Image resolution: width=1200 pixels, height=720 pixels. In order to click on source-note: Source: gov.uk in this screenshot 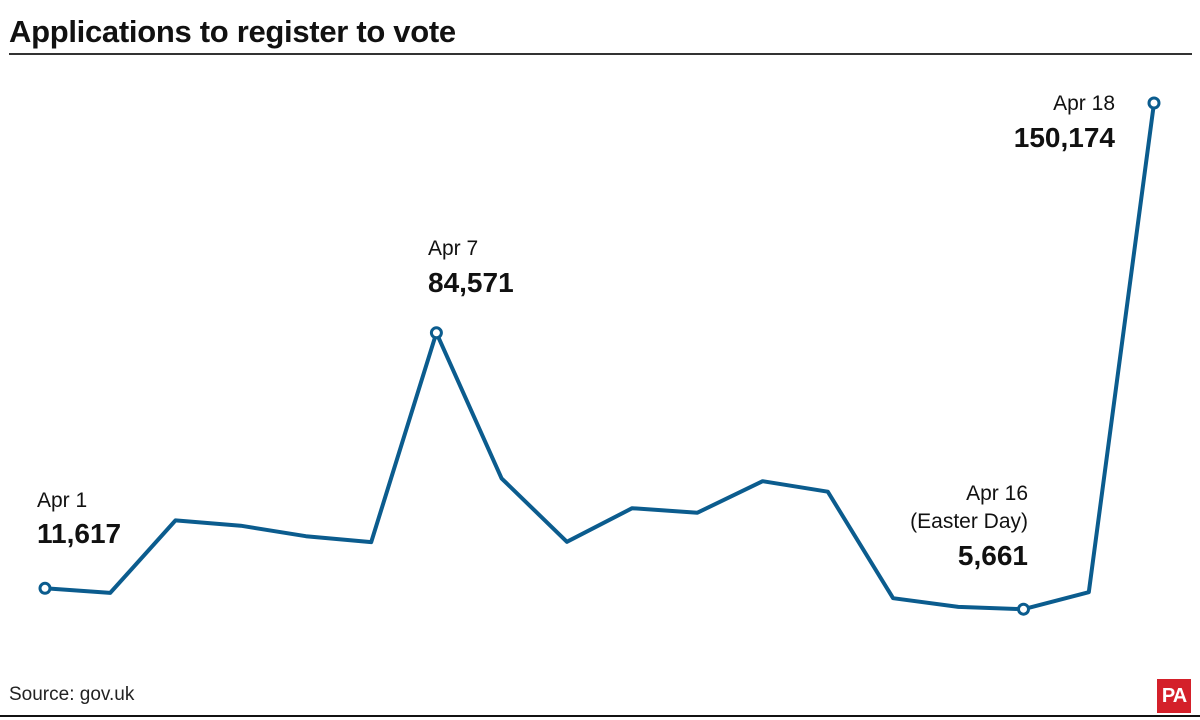, I will do `click(72, 694)`.